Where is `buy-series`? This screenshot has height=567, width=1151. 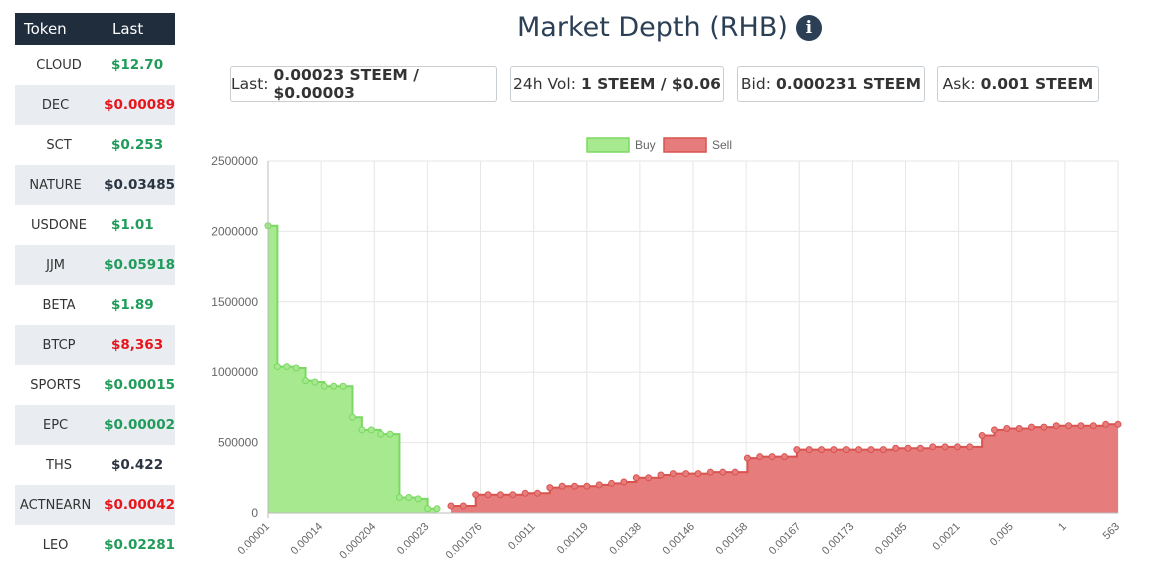
buy-series is located at coordinates (352, 367).